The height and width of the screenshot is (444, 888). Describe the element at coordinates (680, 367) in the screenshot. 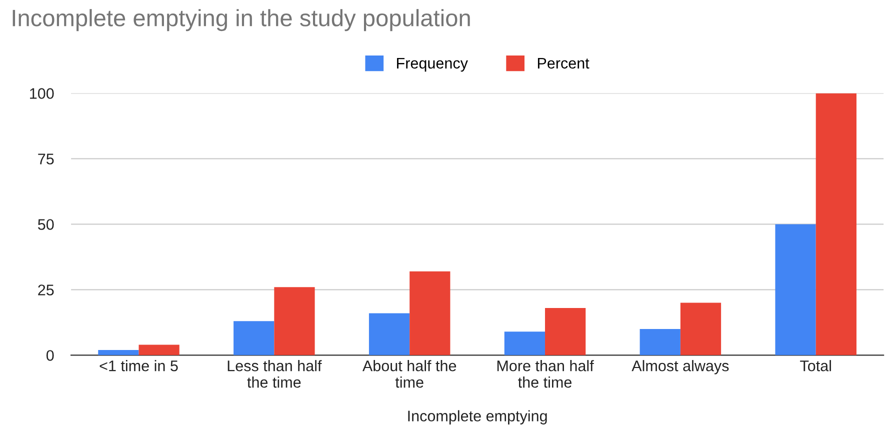

I see `x-tick-label: Almost always` at that location.